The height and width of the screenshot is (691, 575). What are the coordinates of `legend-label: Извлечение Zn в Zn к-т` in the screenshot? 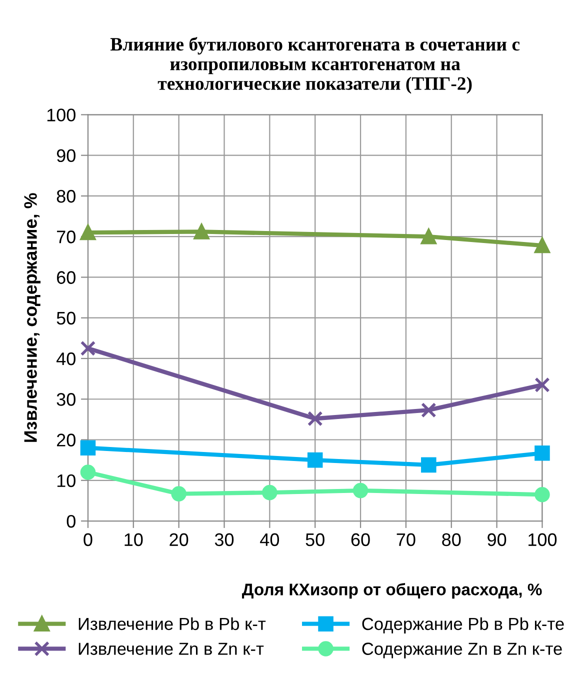 It's located at (171, 648).